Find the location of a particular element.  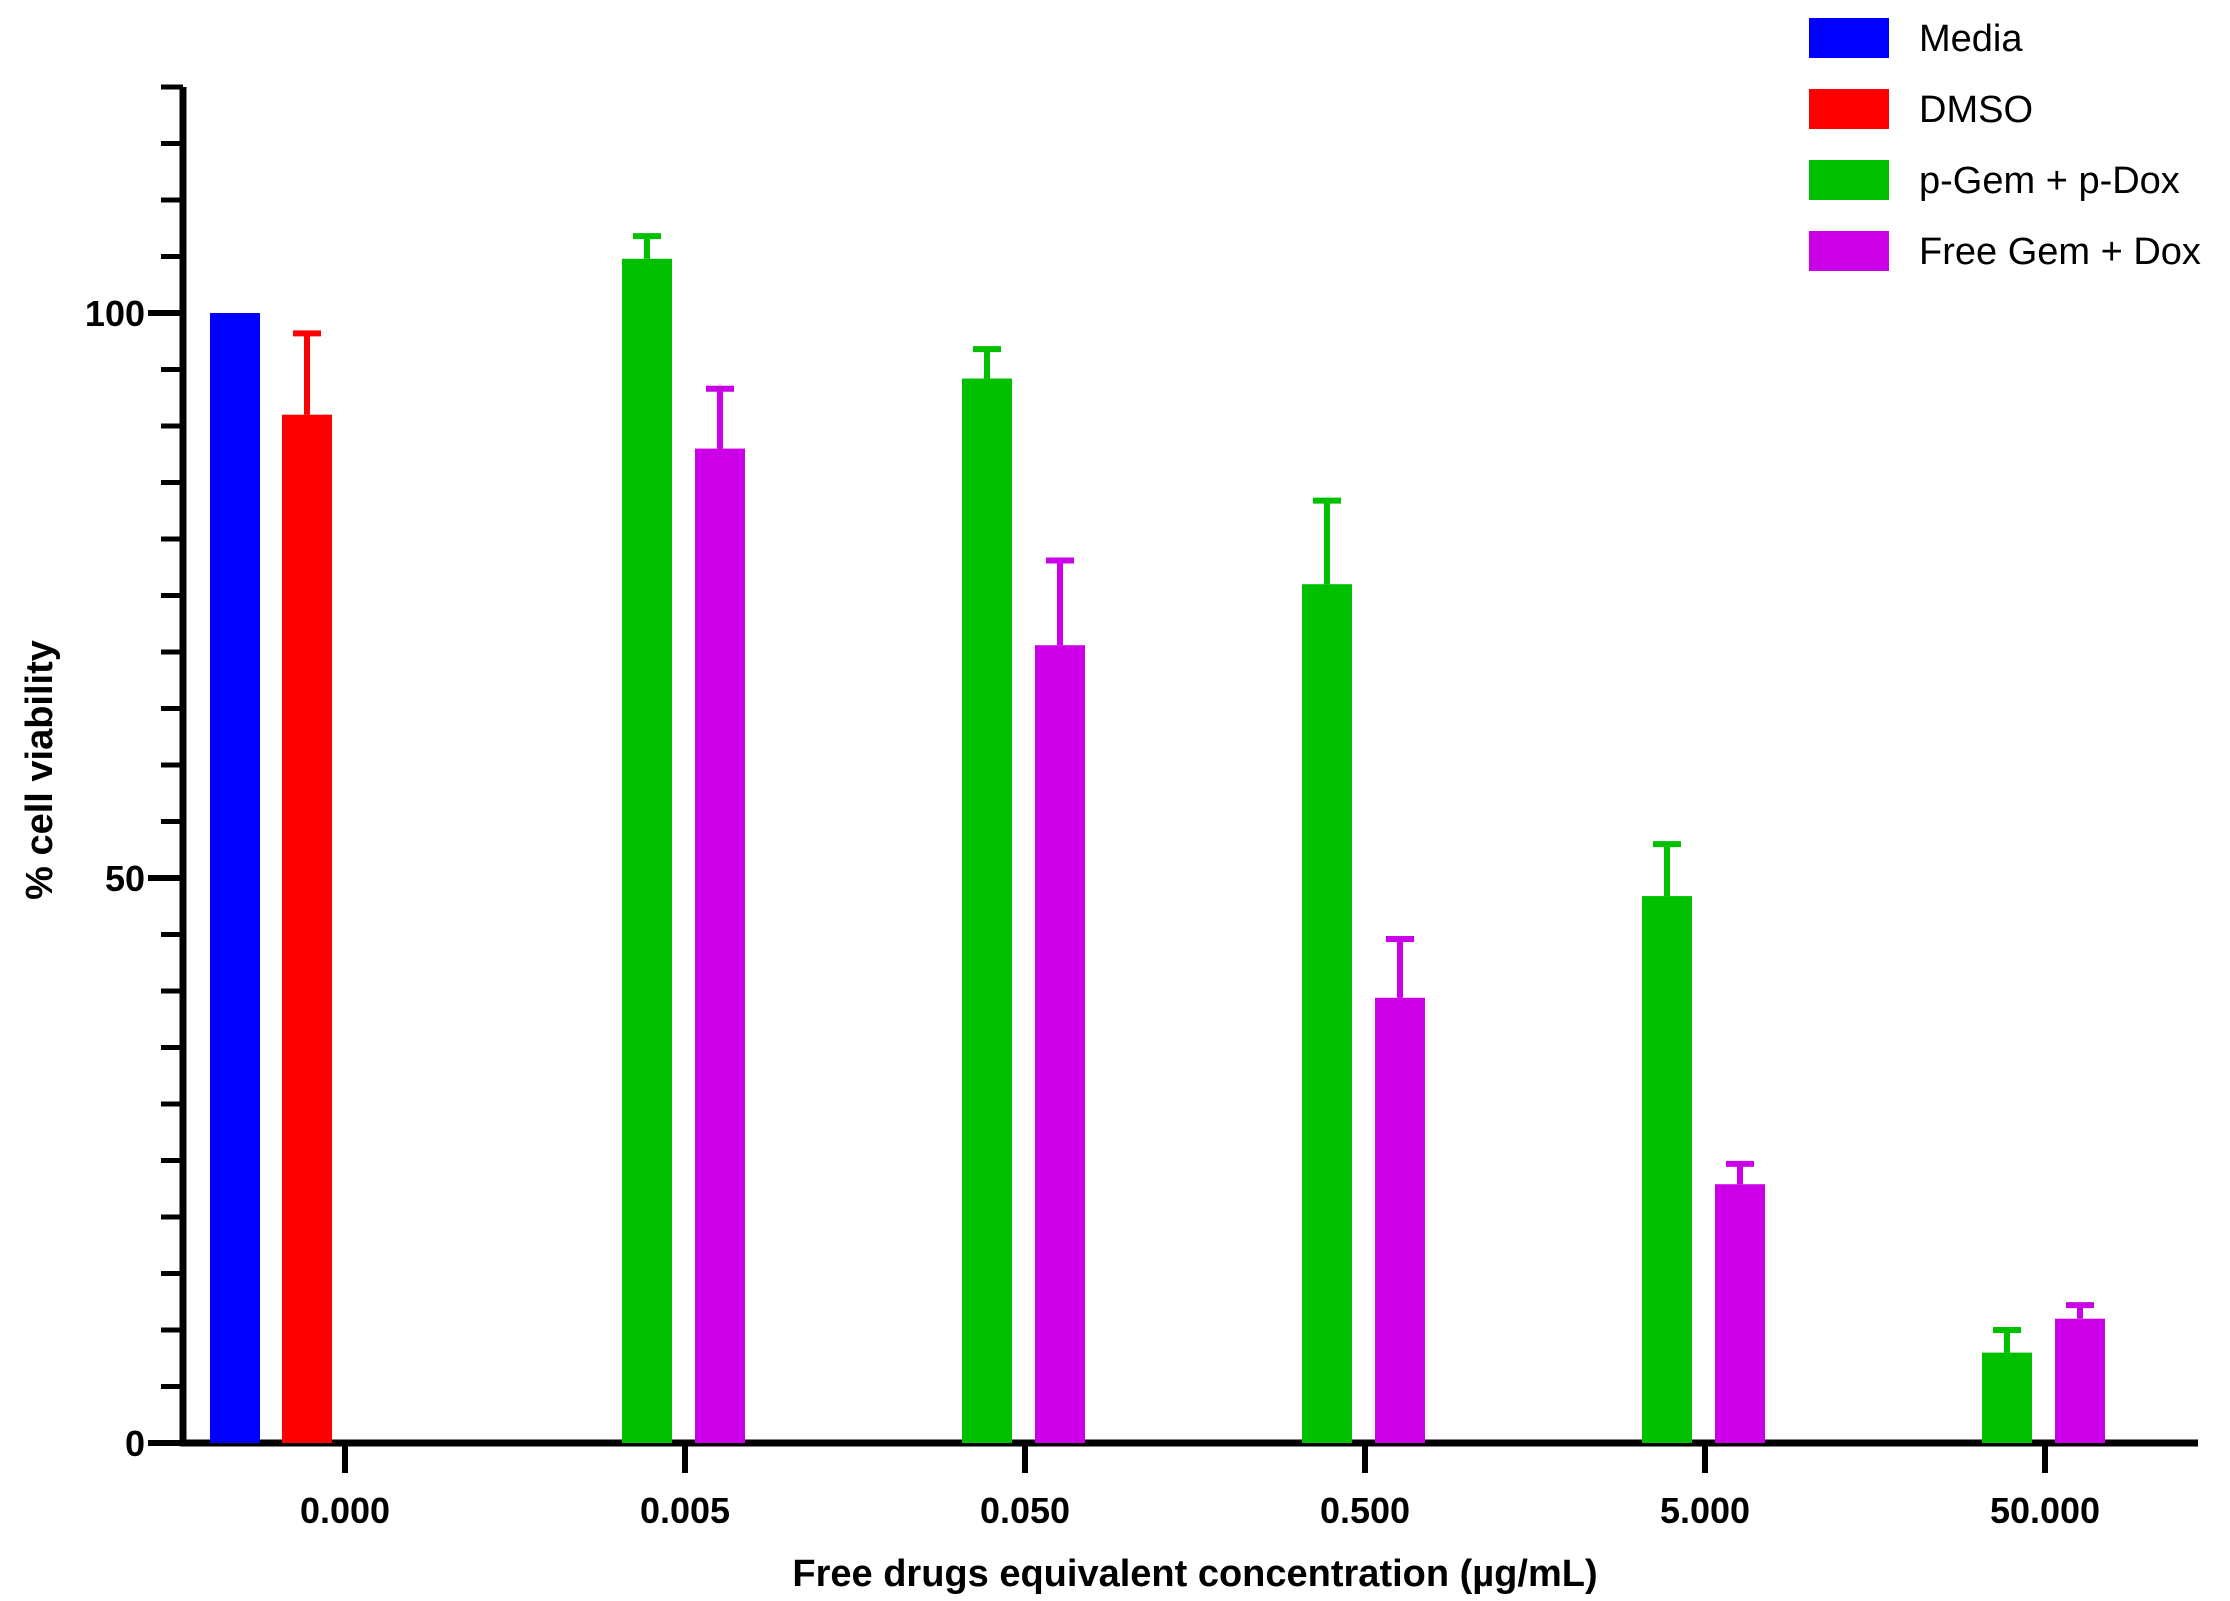

y-tick-label: 50 is located at coordinates (125, 878).